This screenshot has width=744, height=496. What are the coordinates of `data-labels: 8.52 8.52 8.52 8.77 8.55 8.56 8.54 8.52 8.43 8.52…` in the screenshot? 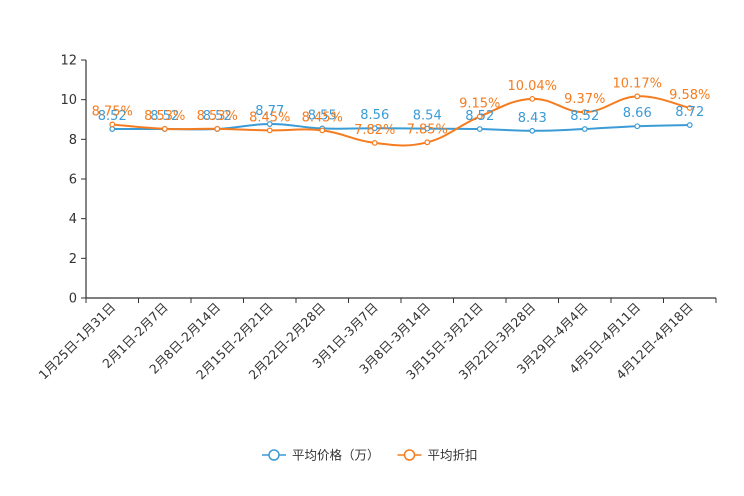 It's located at (401, 107).